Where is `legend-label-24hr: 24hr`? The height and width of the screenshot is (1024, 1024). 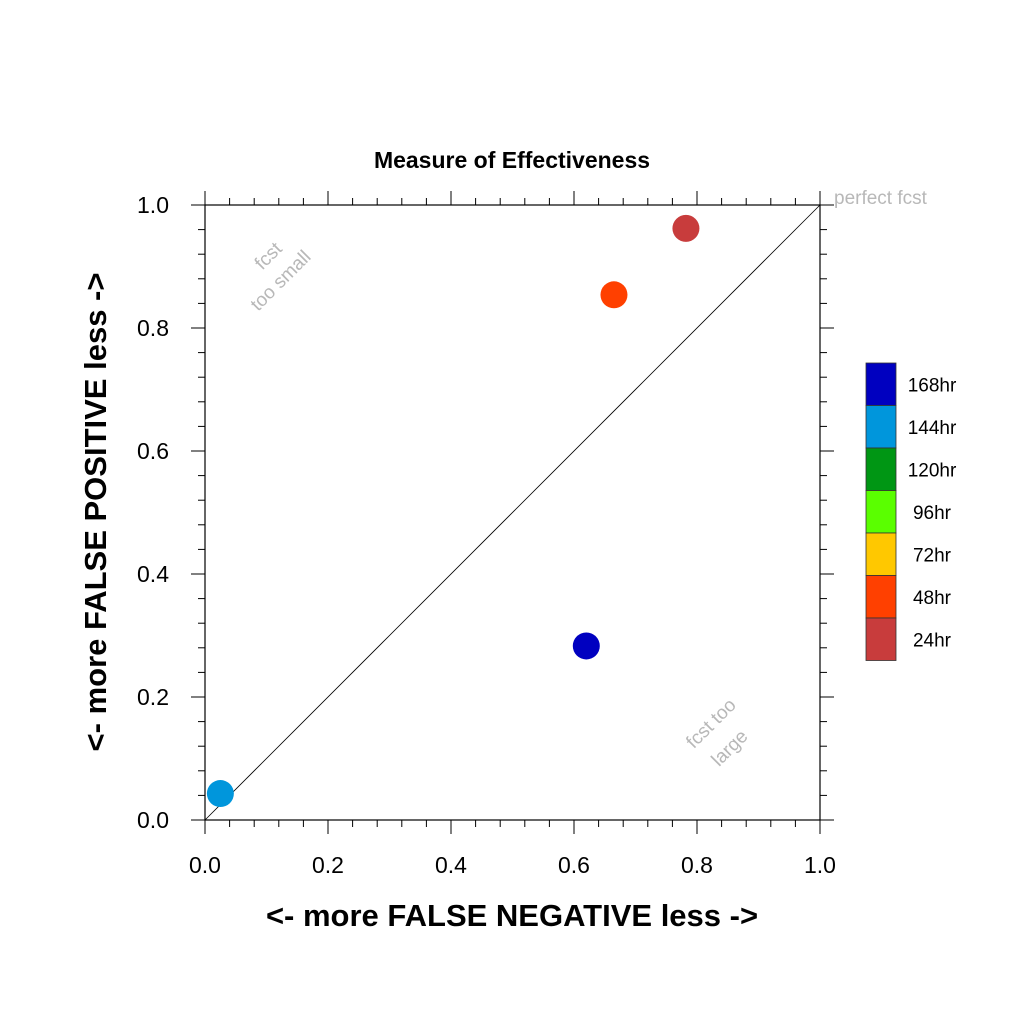 legend-label-24hr: 24hr is located at coordinates (932, 640).